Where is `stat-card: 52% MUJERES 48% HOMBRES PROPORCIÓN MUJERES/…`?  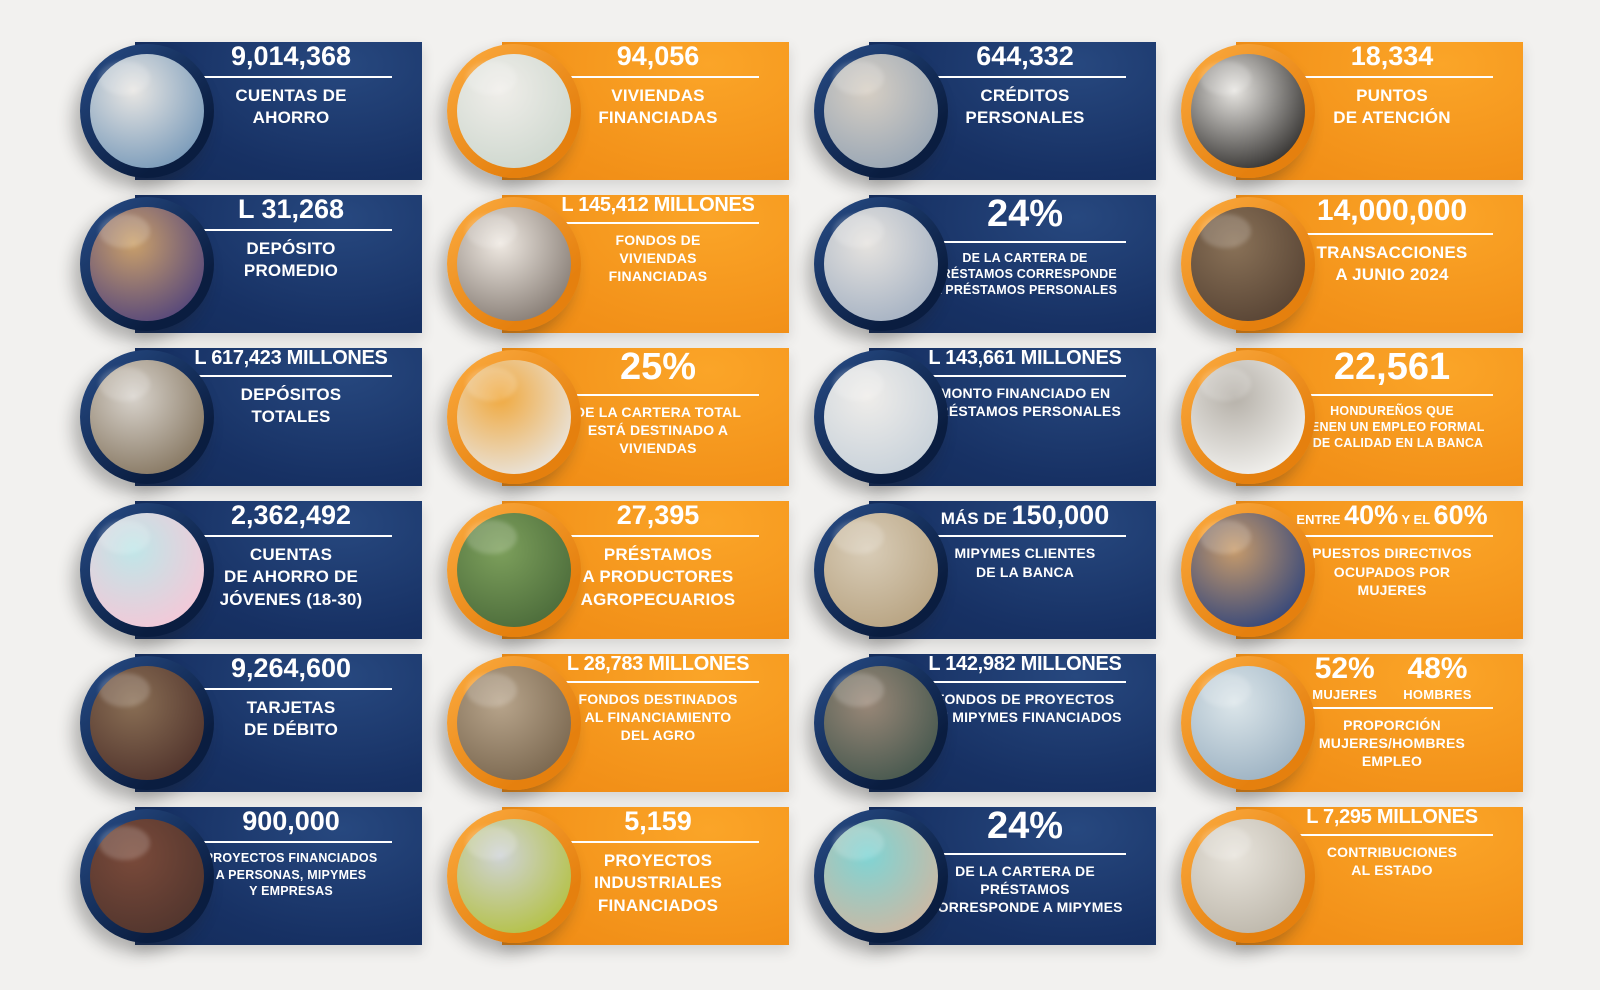
stat-card: 52% MUJERES 48% HOMBRES PROPORCIÓN MUJERES/… is located at coordinates (1352, 723).